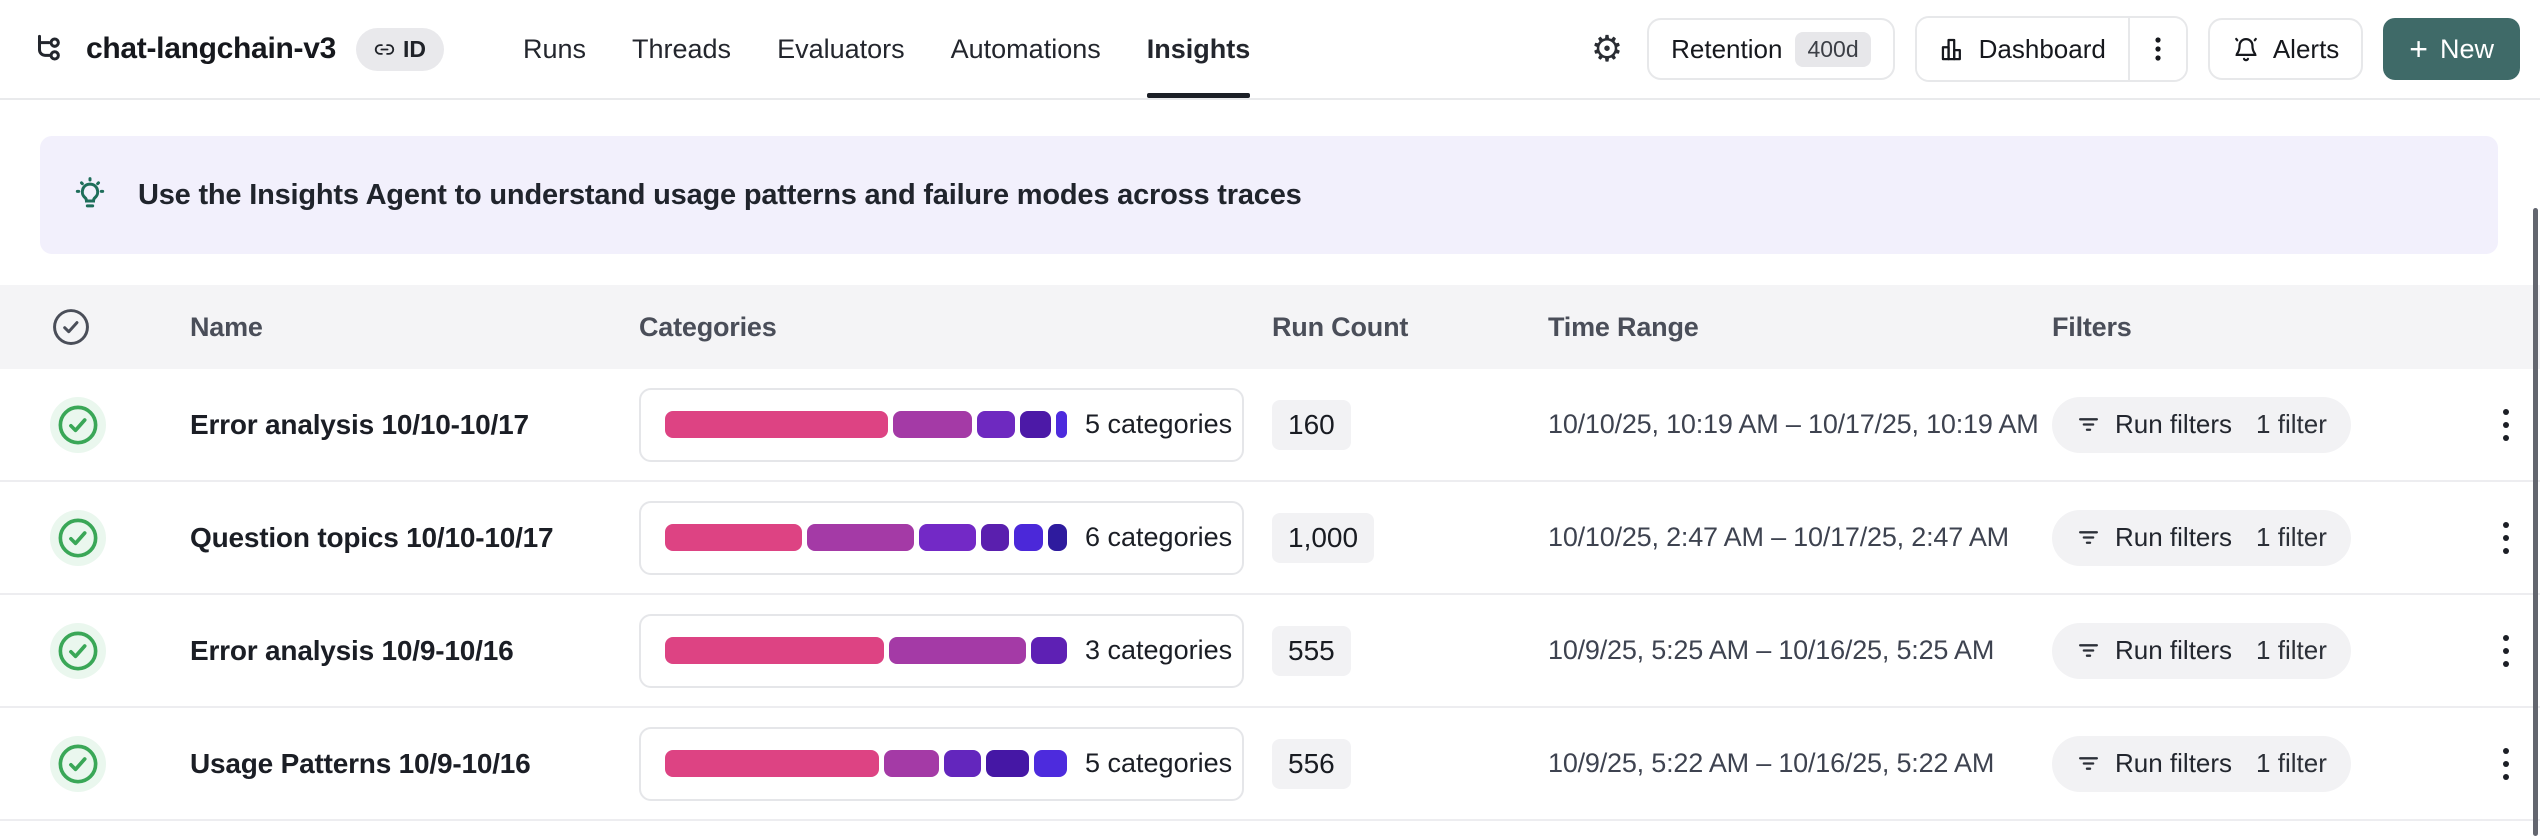 Image resolution: width=2540 pixels, height=836 pixels. I want to click on retention-button: Retention 400d, so click(1771, 49).